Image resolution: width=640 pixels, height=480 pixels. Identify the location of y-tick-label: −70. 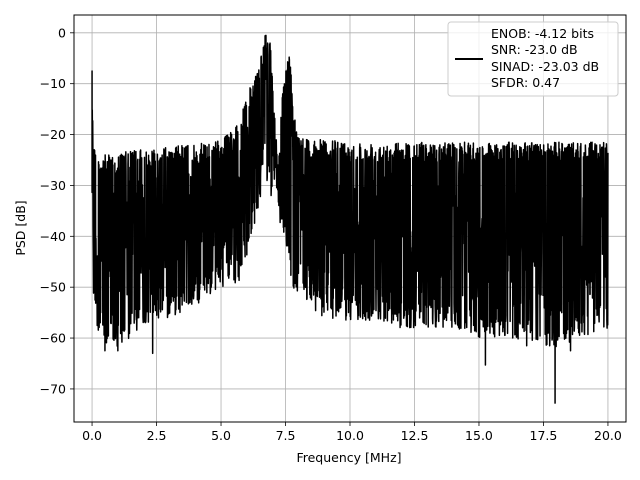
(53, 388).